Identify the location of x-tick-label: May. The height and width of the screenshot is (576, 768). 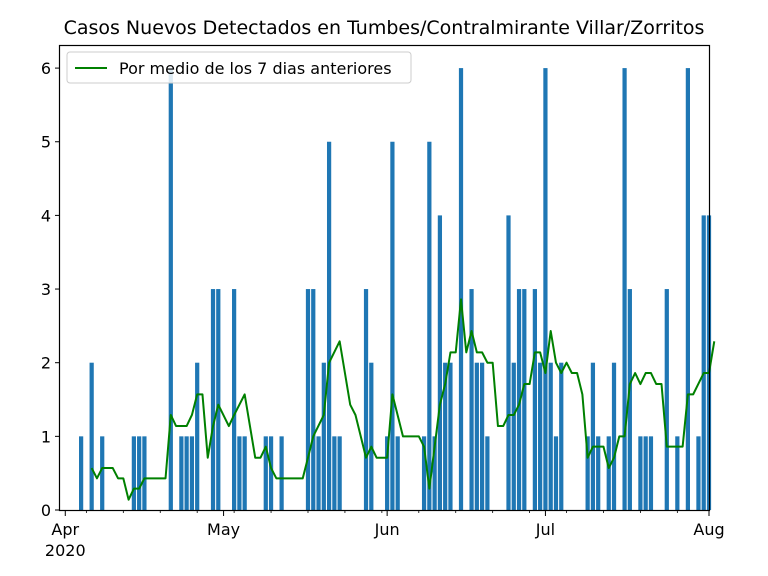
(223, 529).